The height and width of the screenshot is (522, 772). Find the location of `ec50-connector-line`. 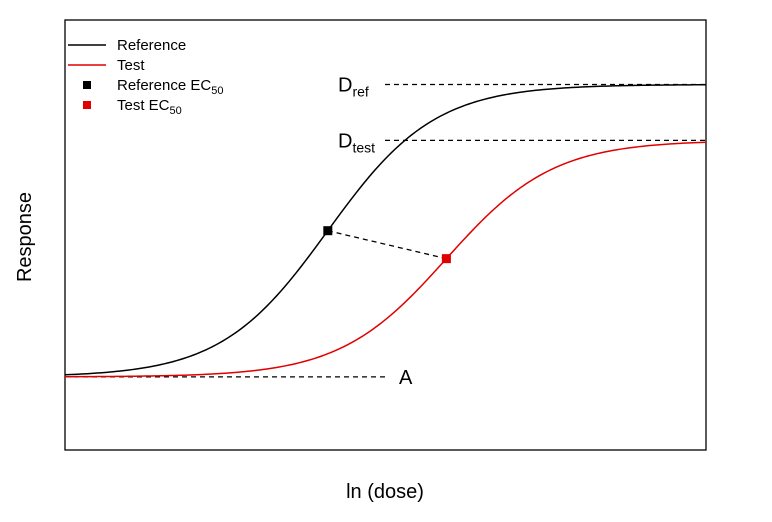

ec50-connector-line is located at coordinates (387, 245).